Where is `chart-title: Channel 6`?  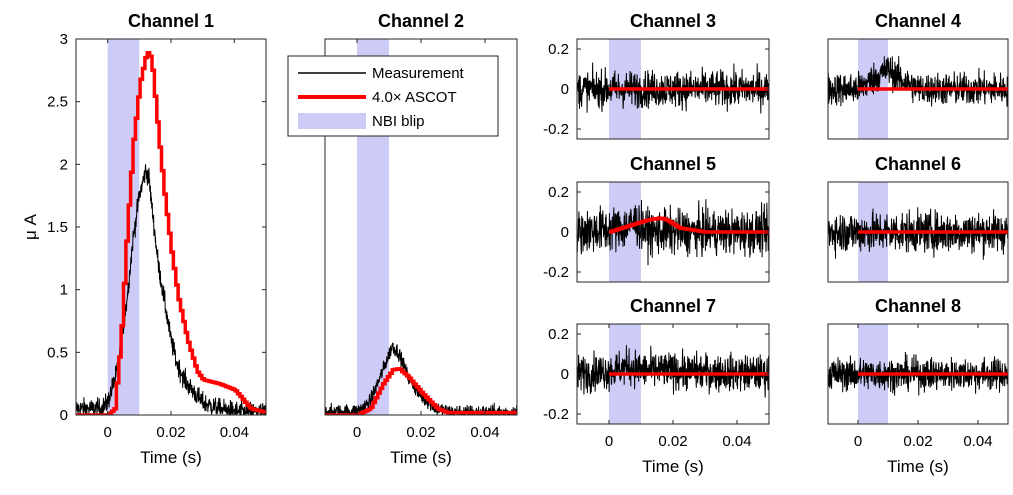 chart-title: Channel 6 is located at coordinates (918, 164).